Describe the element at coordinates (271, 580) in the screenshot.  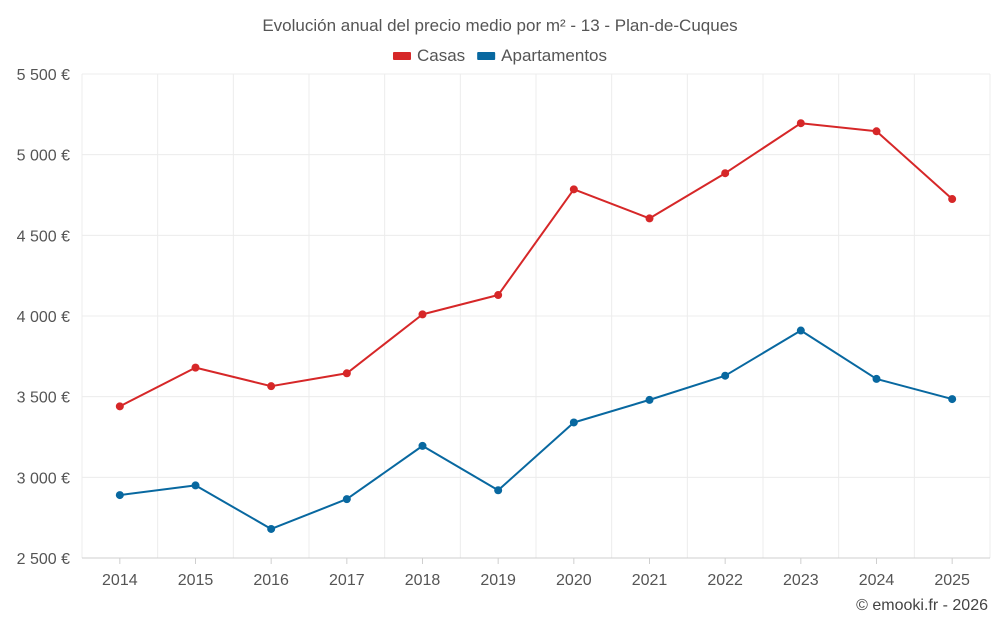
I see `x-tick-label: 2016` at that location.